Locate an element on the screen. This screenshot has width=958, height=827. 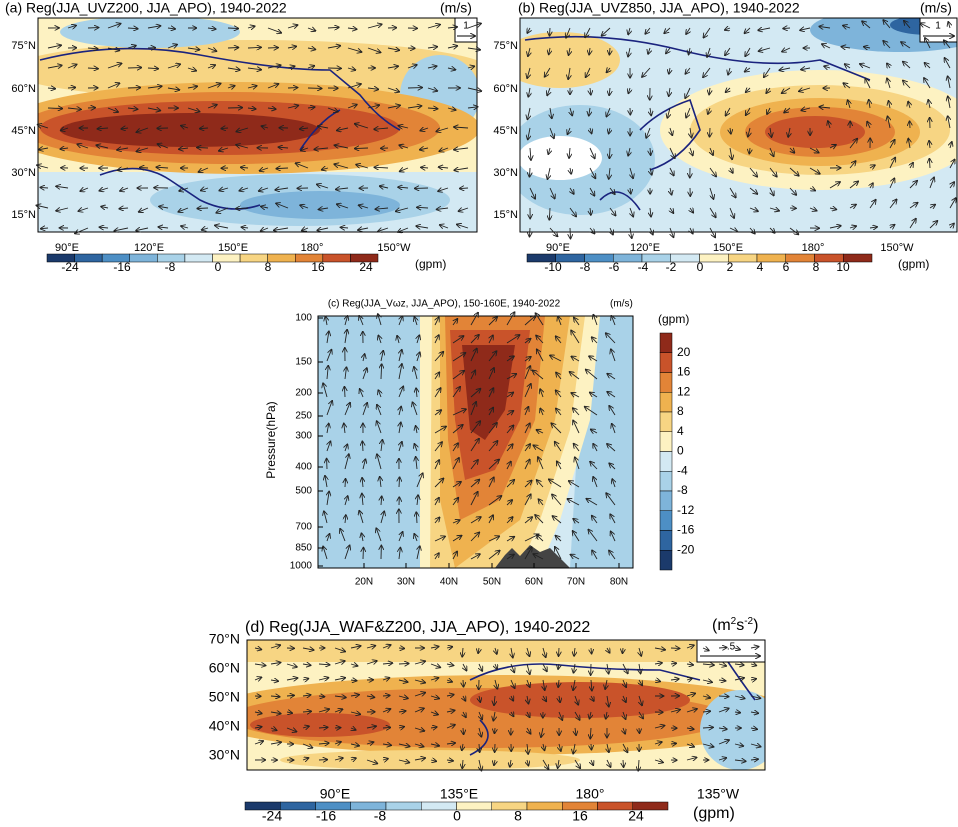
colorbar-label: 10 is located at coordinates (843, 267).